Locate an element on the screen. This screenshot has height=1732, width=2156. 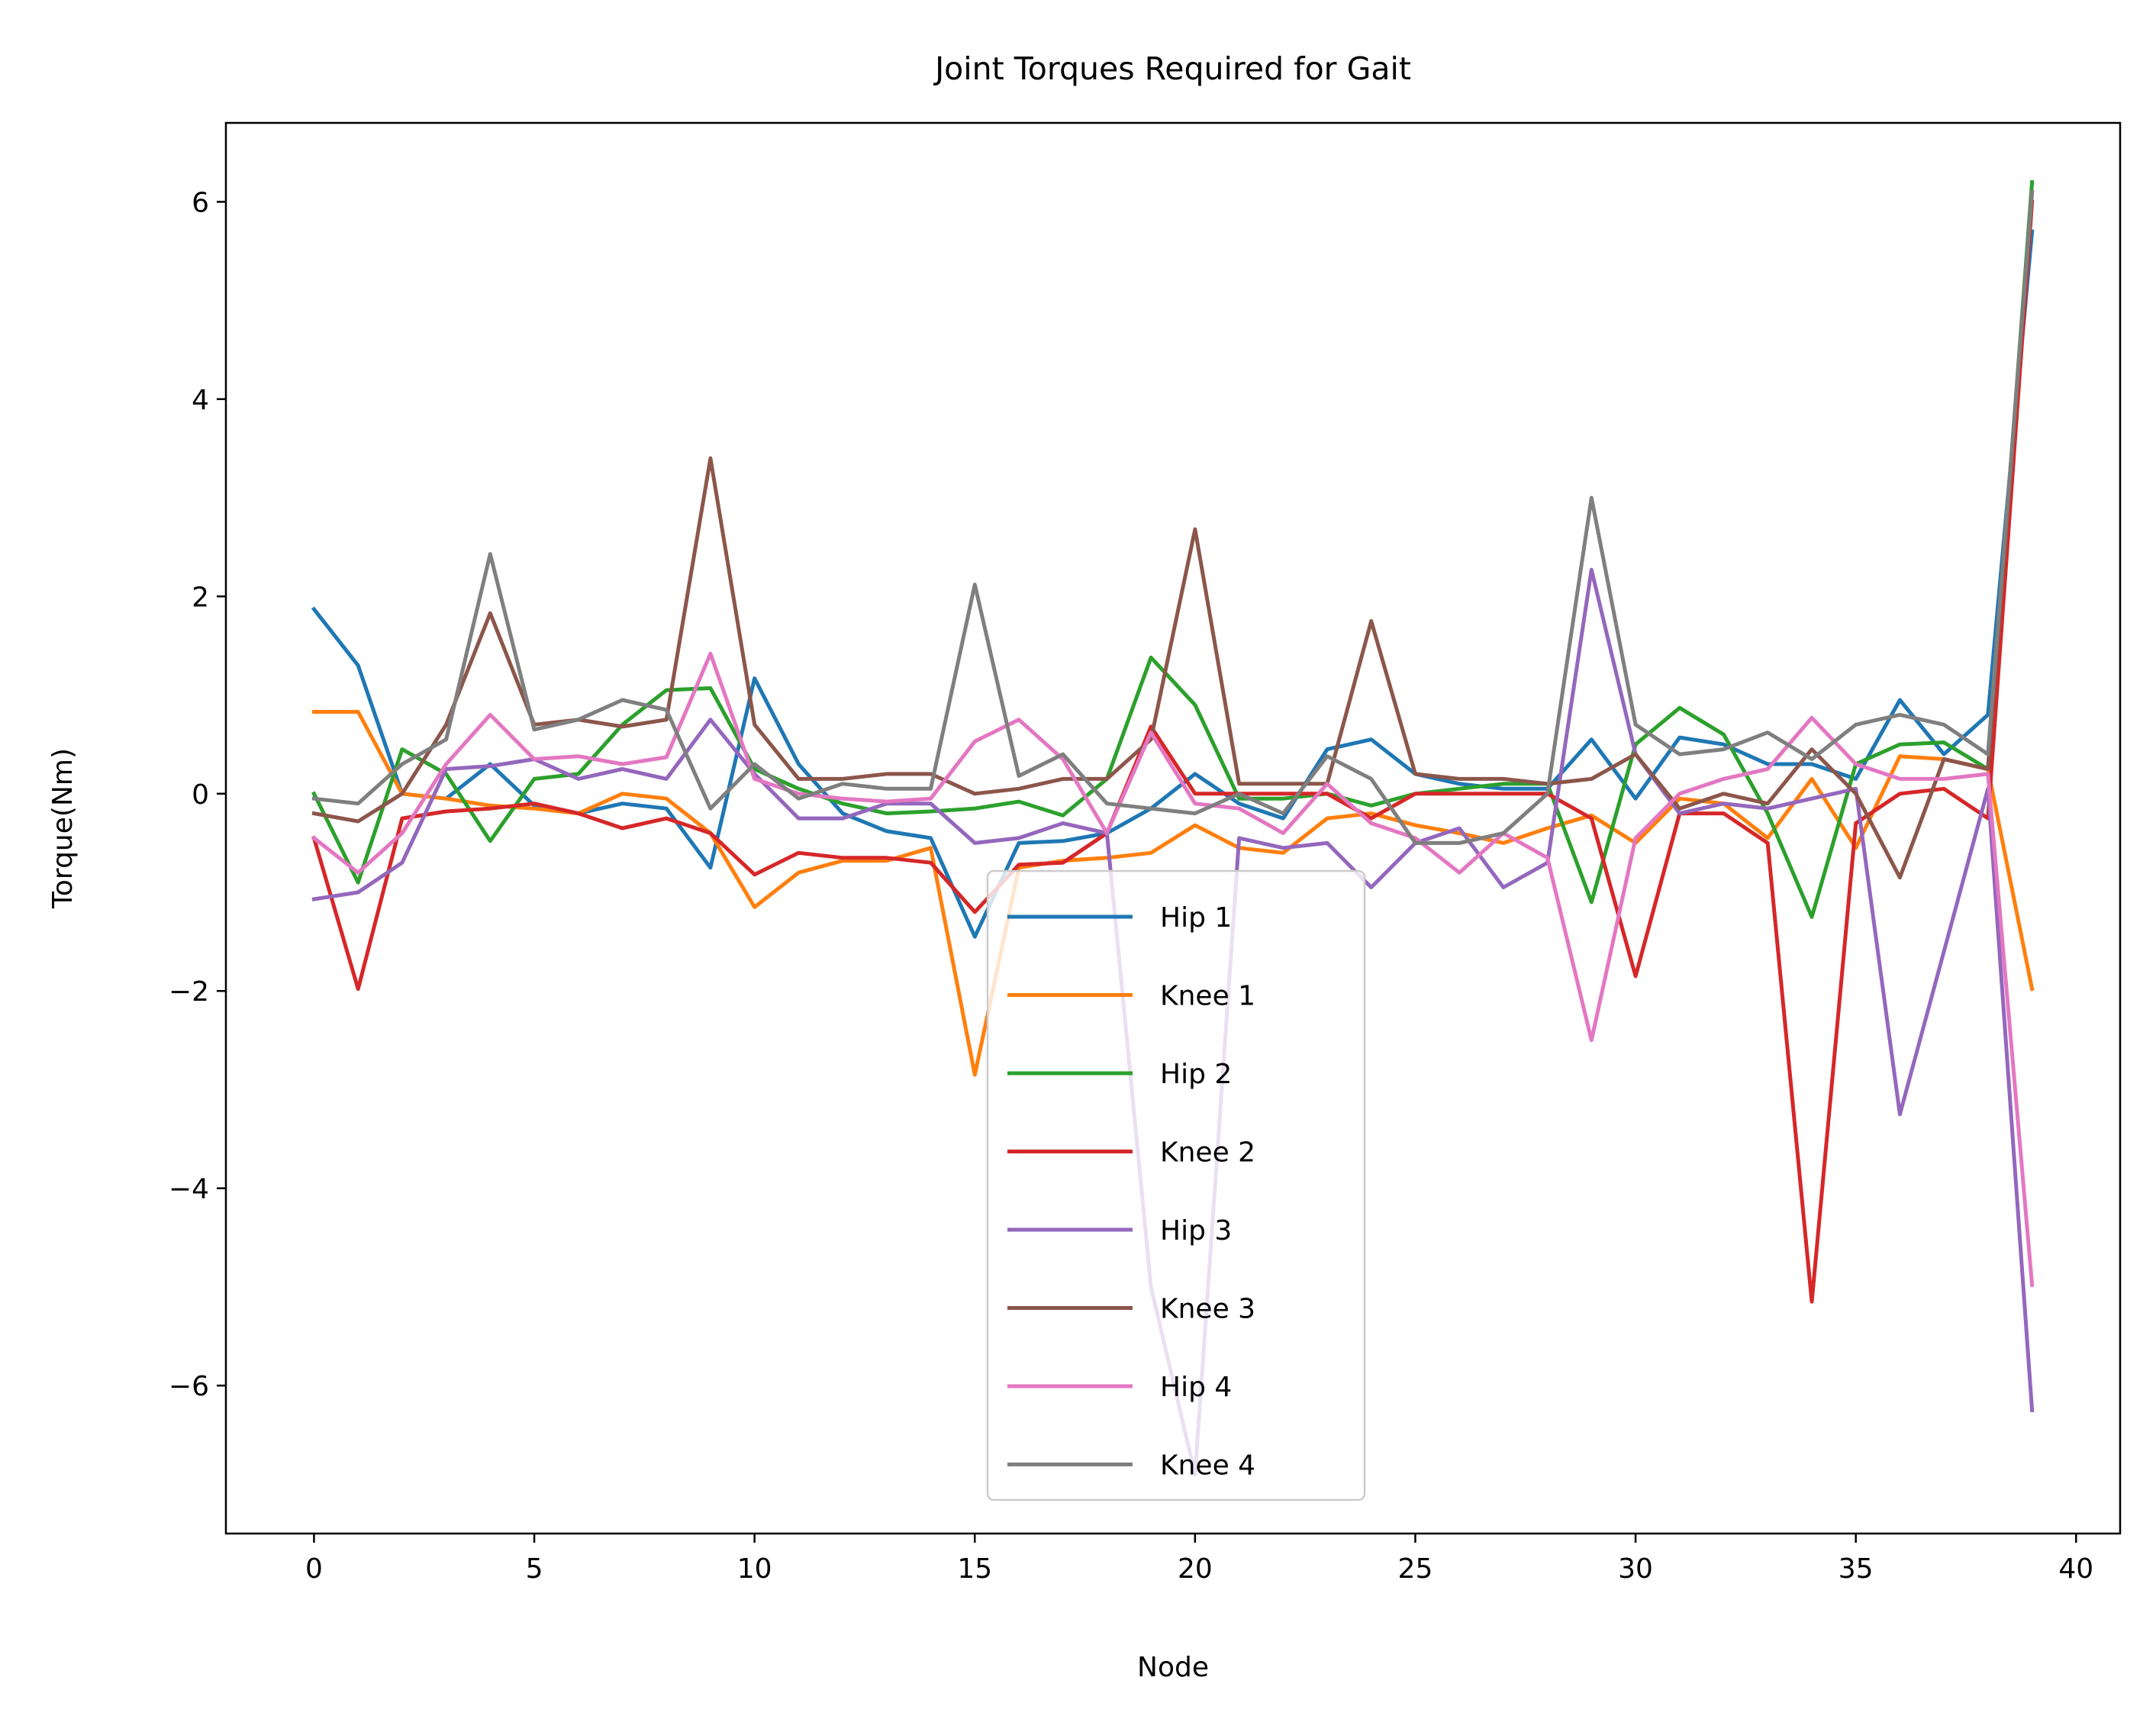
legend-box is located at coordinates (1176, 1185).